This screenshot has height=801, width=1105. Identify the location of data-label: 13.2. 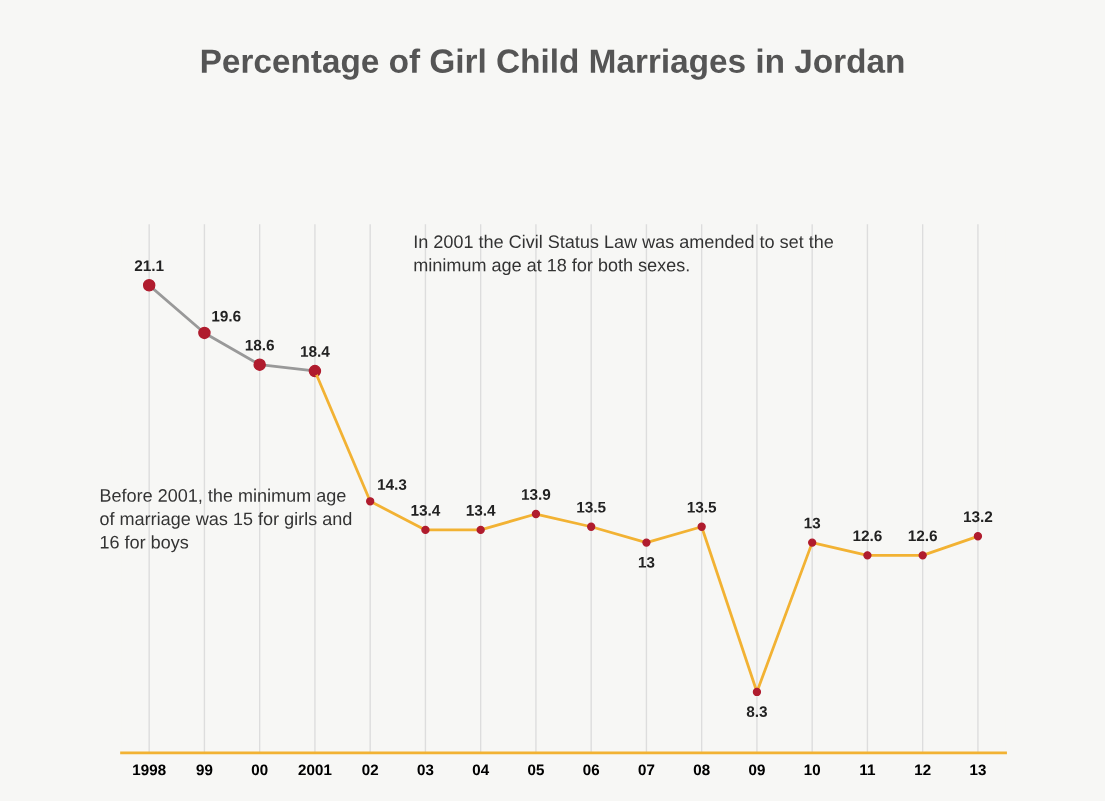
(978, 517).